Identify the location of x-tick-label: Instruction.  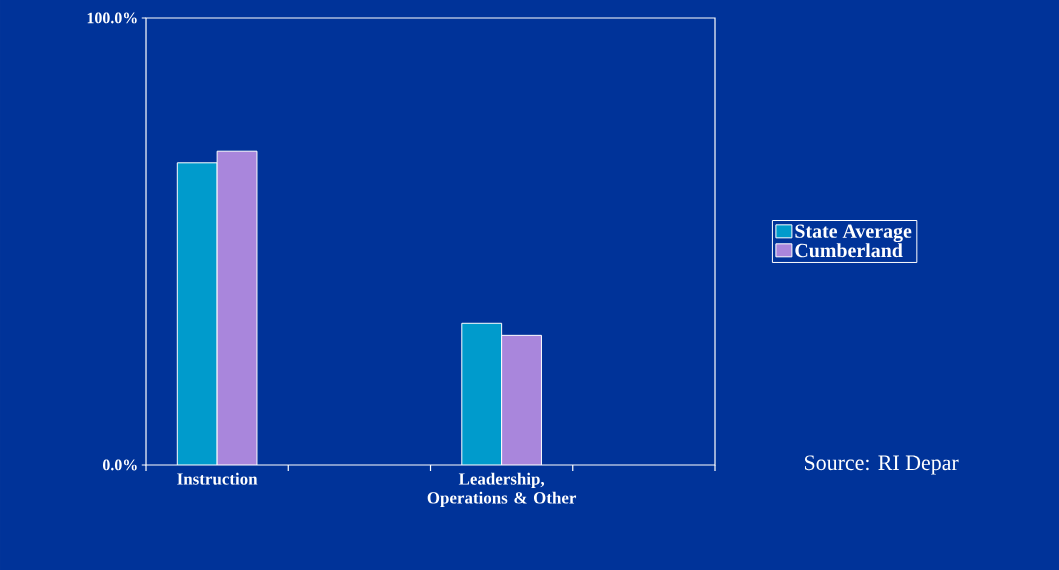
(217, 478).